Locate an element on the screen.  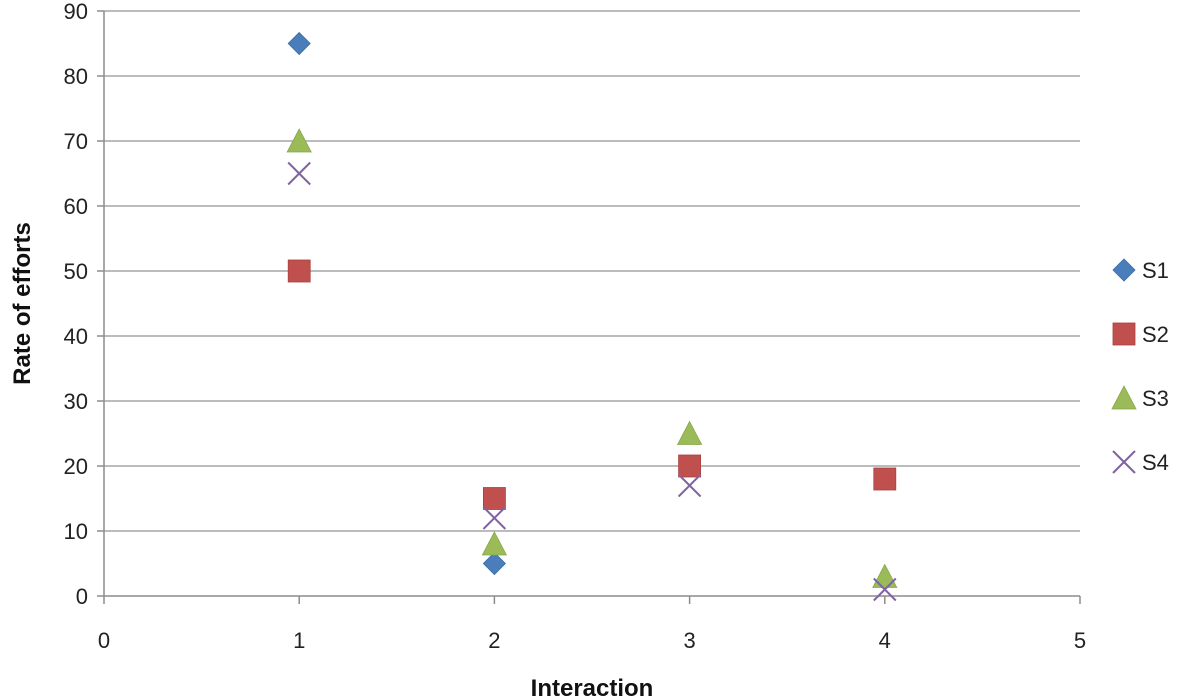
data-point-s4-x4 is located at coordinates (885, 589).